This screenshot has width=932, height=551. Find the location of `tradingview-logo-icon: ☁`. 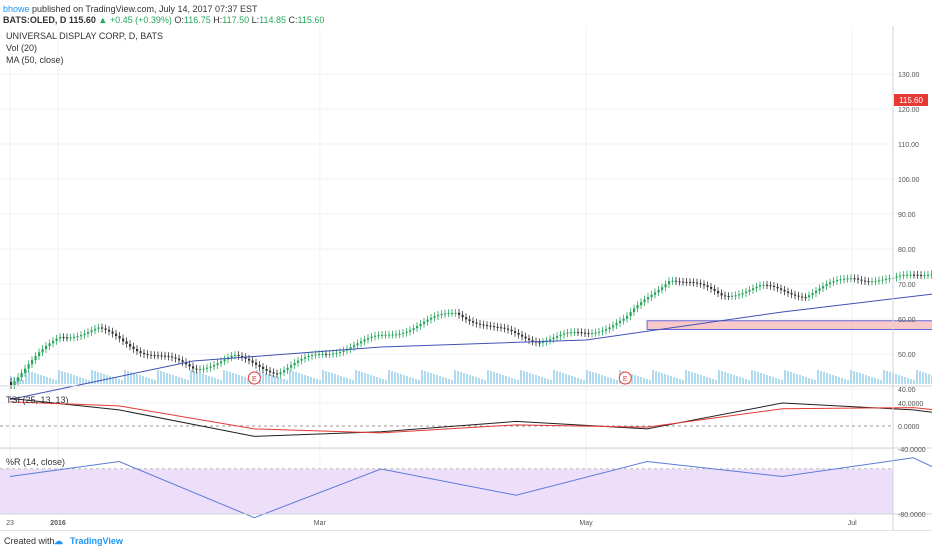

tradingview-logo-icon: ☁ is located at coordinates (58, 541).